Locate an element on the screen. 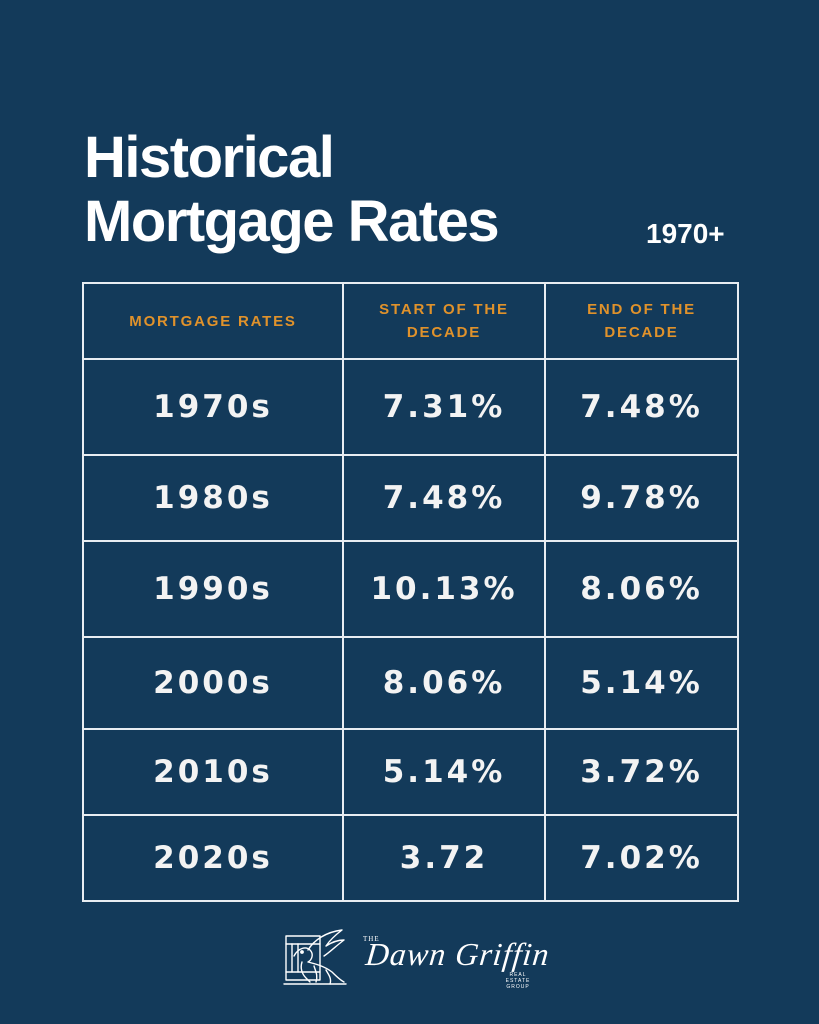 The image size is (819, 1024). brand-subtitle: REAL ESTATE GROUP is located at coordinates (518, 981).